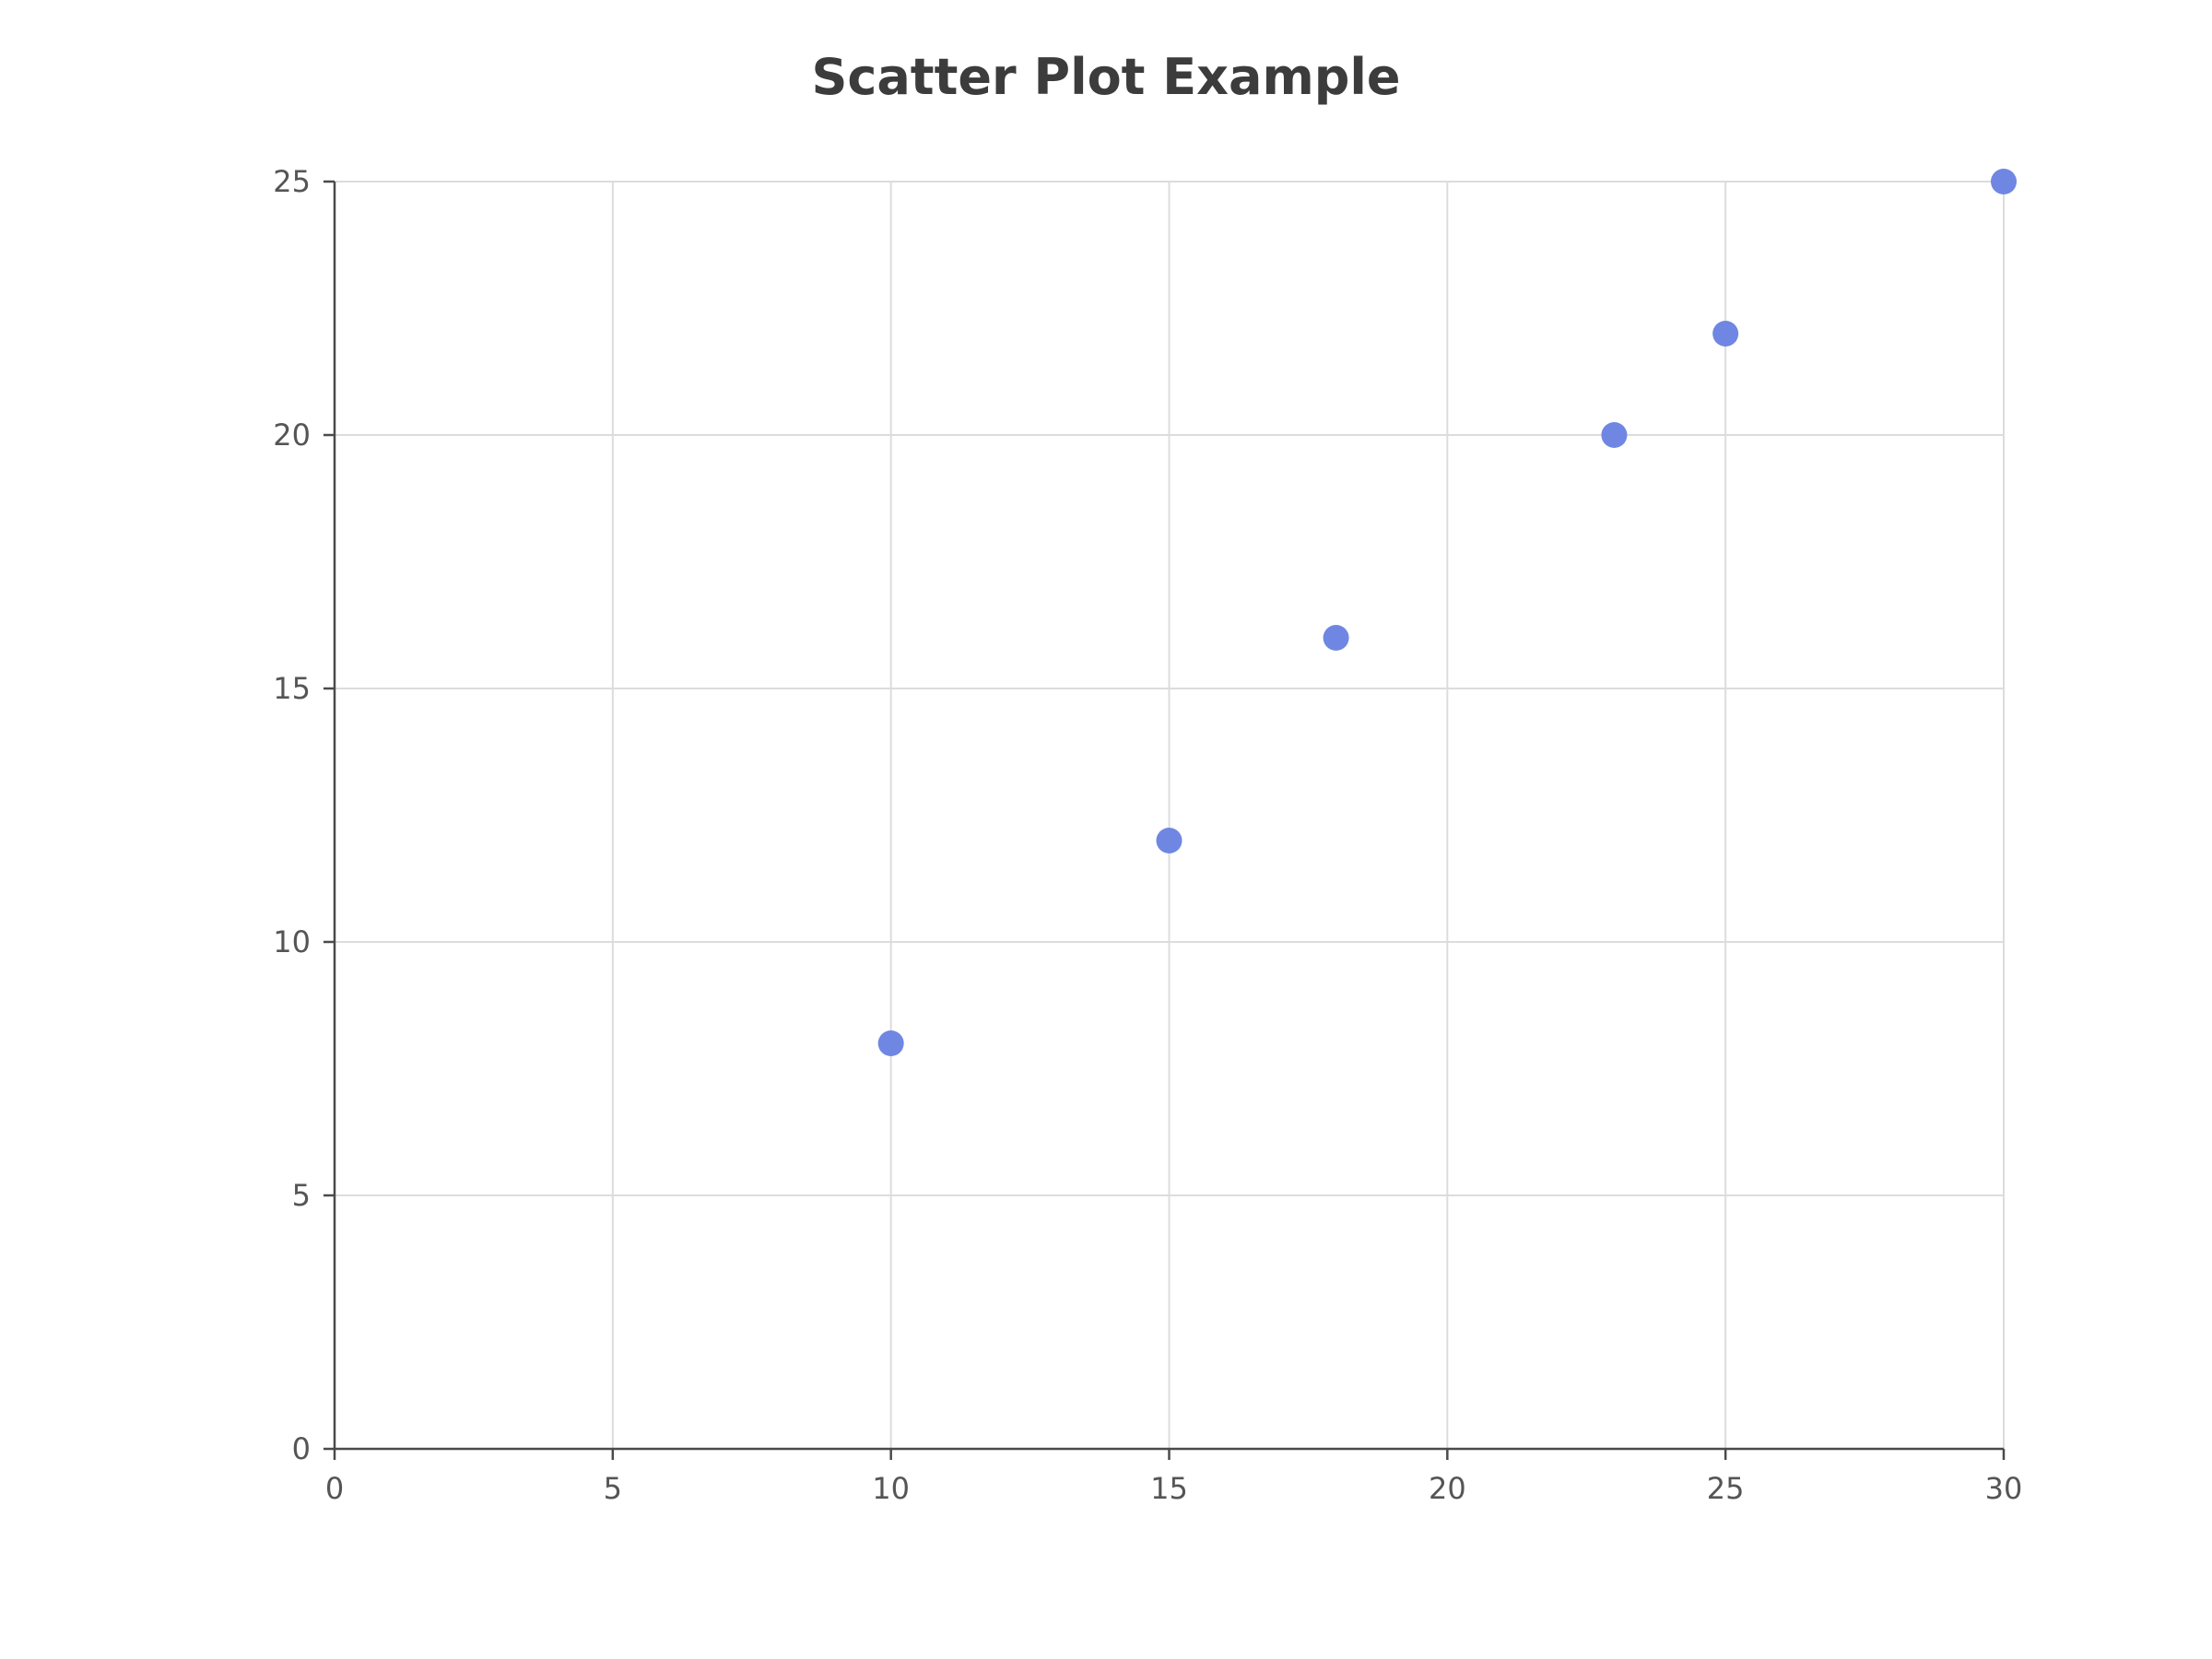 This screenshot has width=2212, height=1659. I want to click on x-tick-label: 15, so click(1169, 1488).